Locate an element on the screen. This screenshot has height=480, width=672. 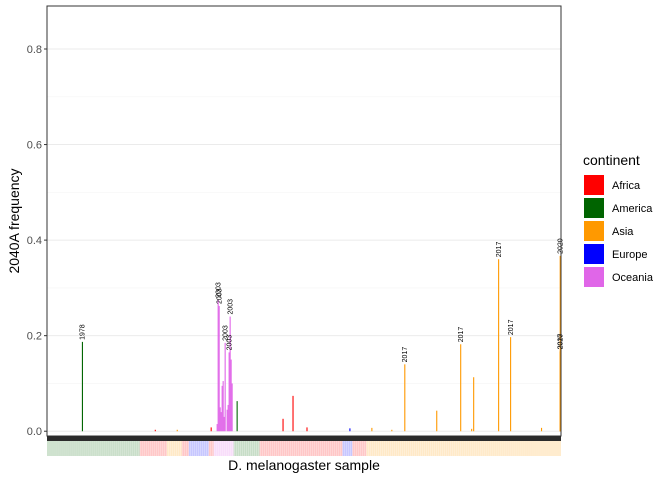
y-tick-label: 0.4 is located at coordinates (34, 241).